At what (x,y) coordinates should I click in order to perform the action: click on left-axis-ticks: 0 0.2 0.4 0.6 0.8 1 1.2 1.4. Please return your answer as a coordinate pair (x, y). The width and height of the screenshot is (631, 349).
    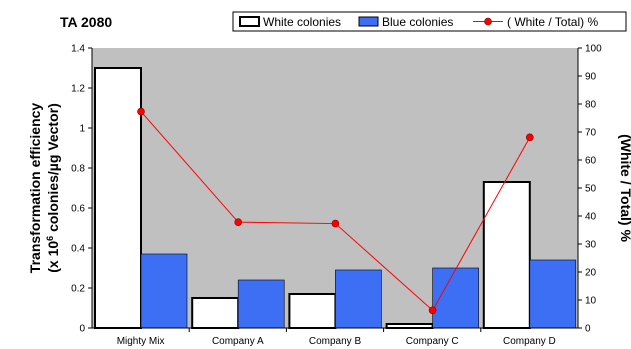
    Looking at the image, I should click on (81, 189).